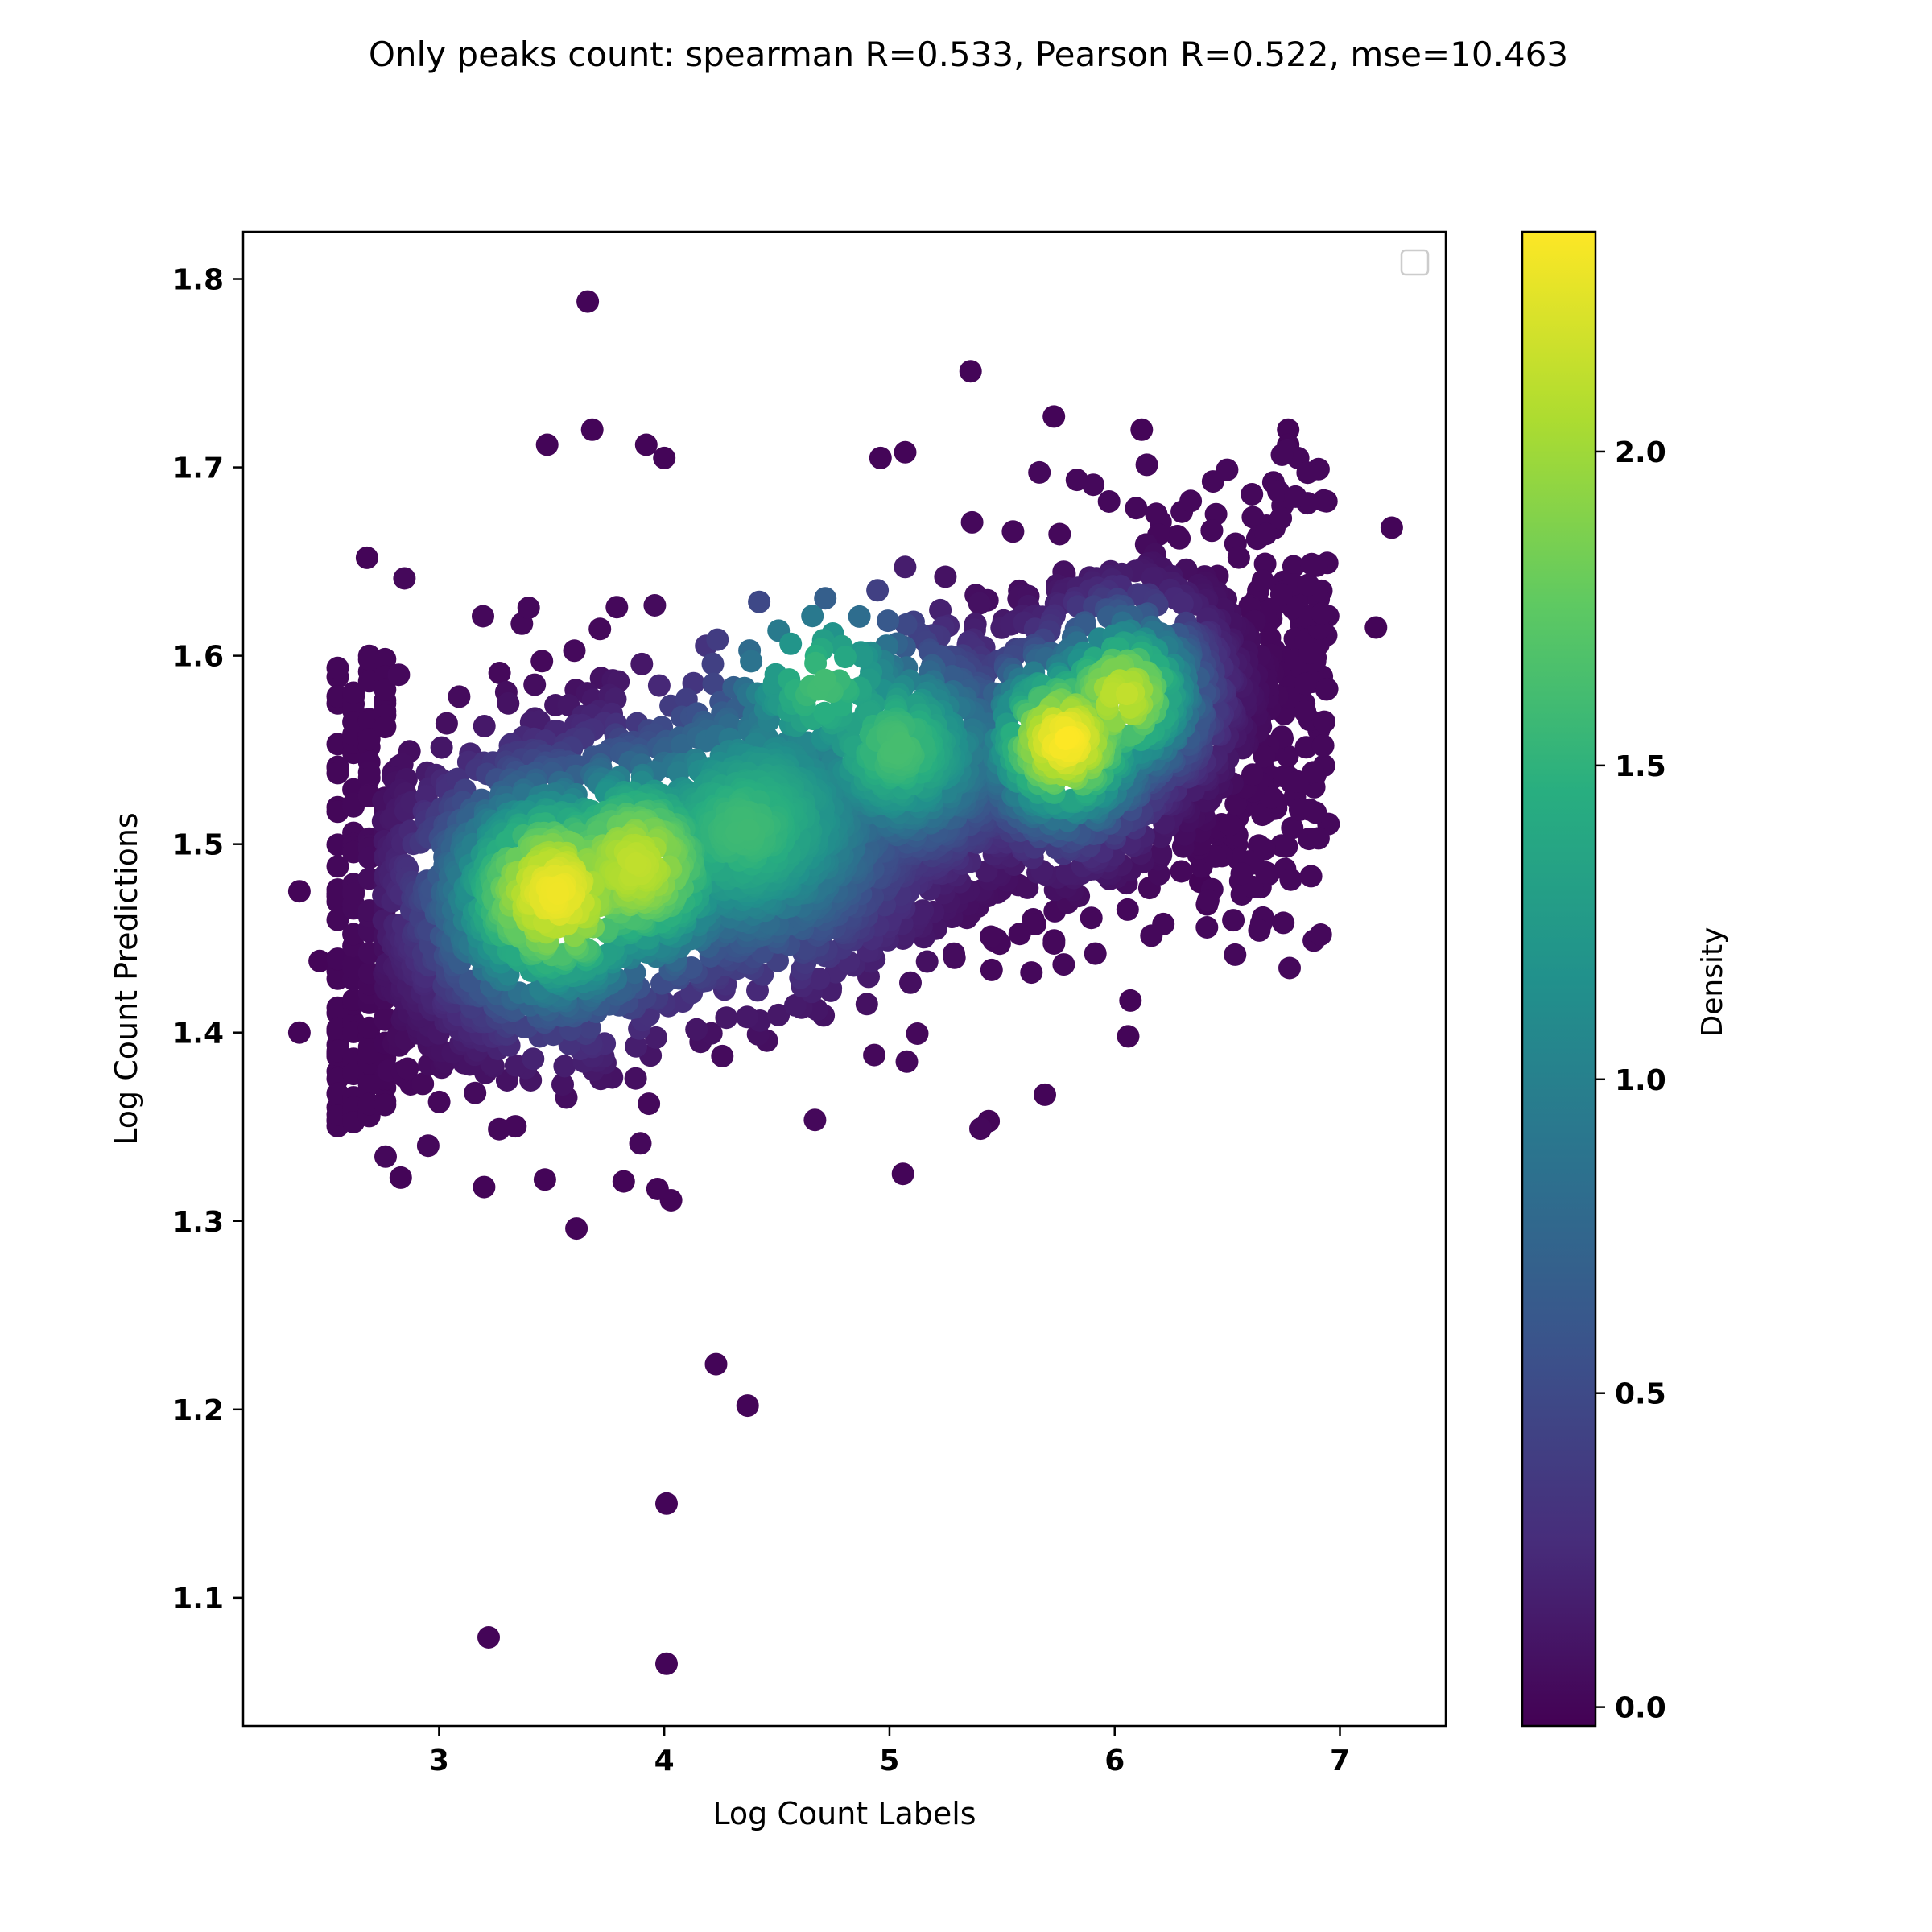 Image resolution: width=1932 pixels, height=1932 pixels. Describe the element at coordinates (198, 1599) in the screenshot. I see `y-tick-label: 1.1` at that location.